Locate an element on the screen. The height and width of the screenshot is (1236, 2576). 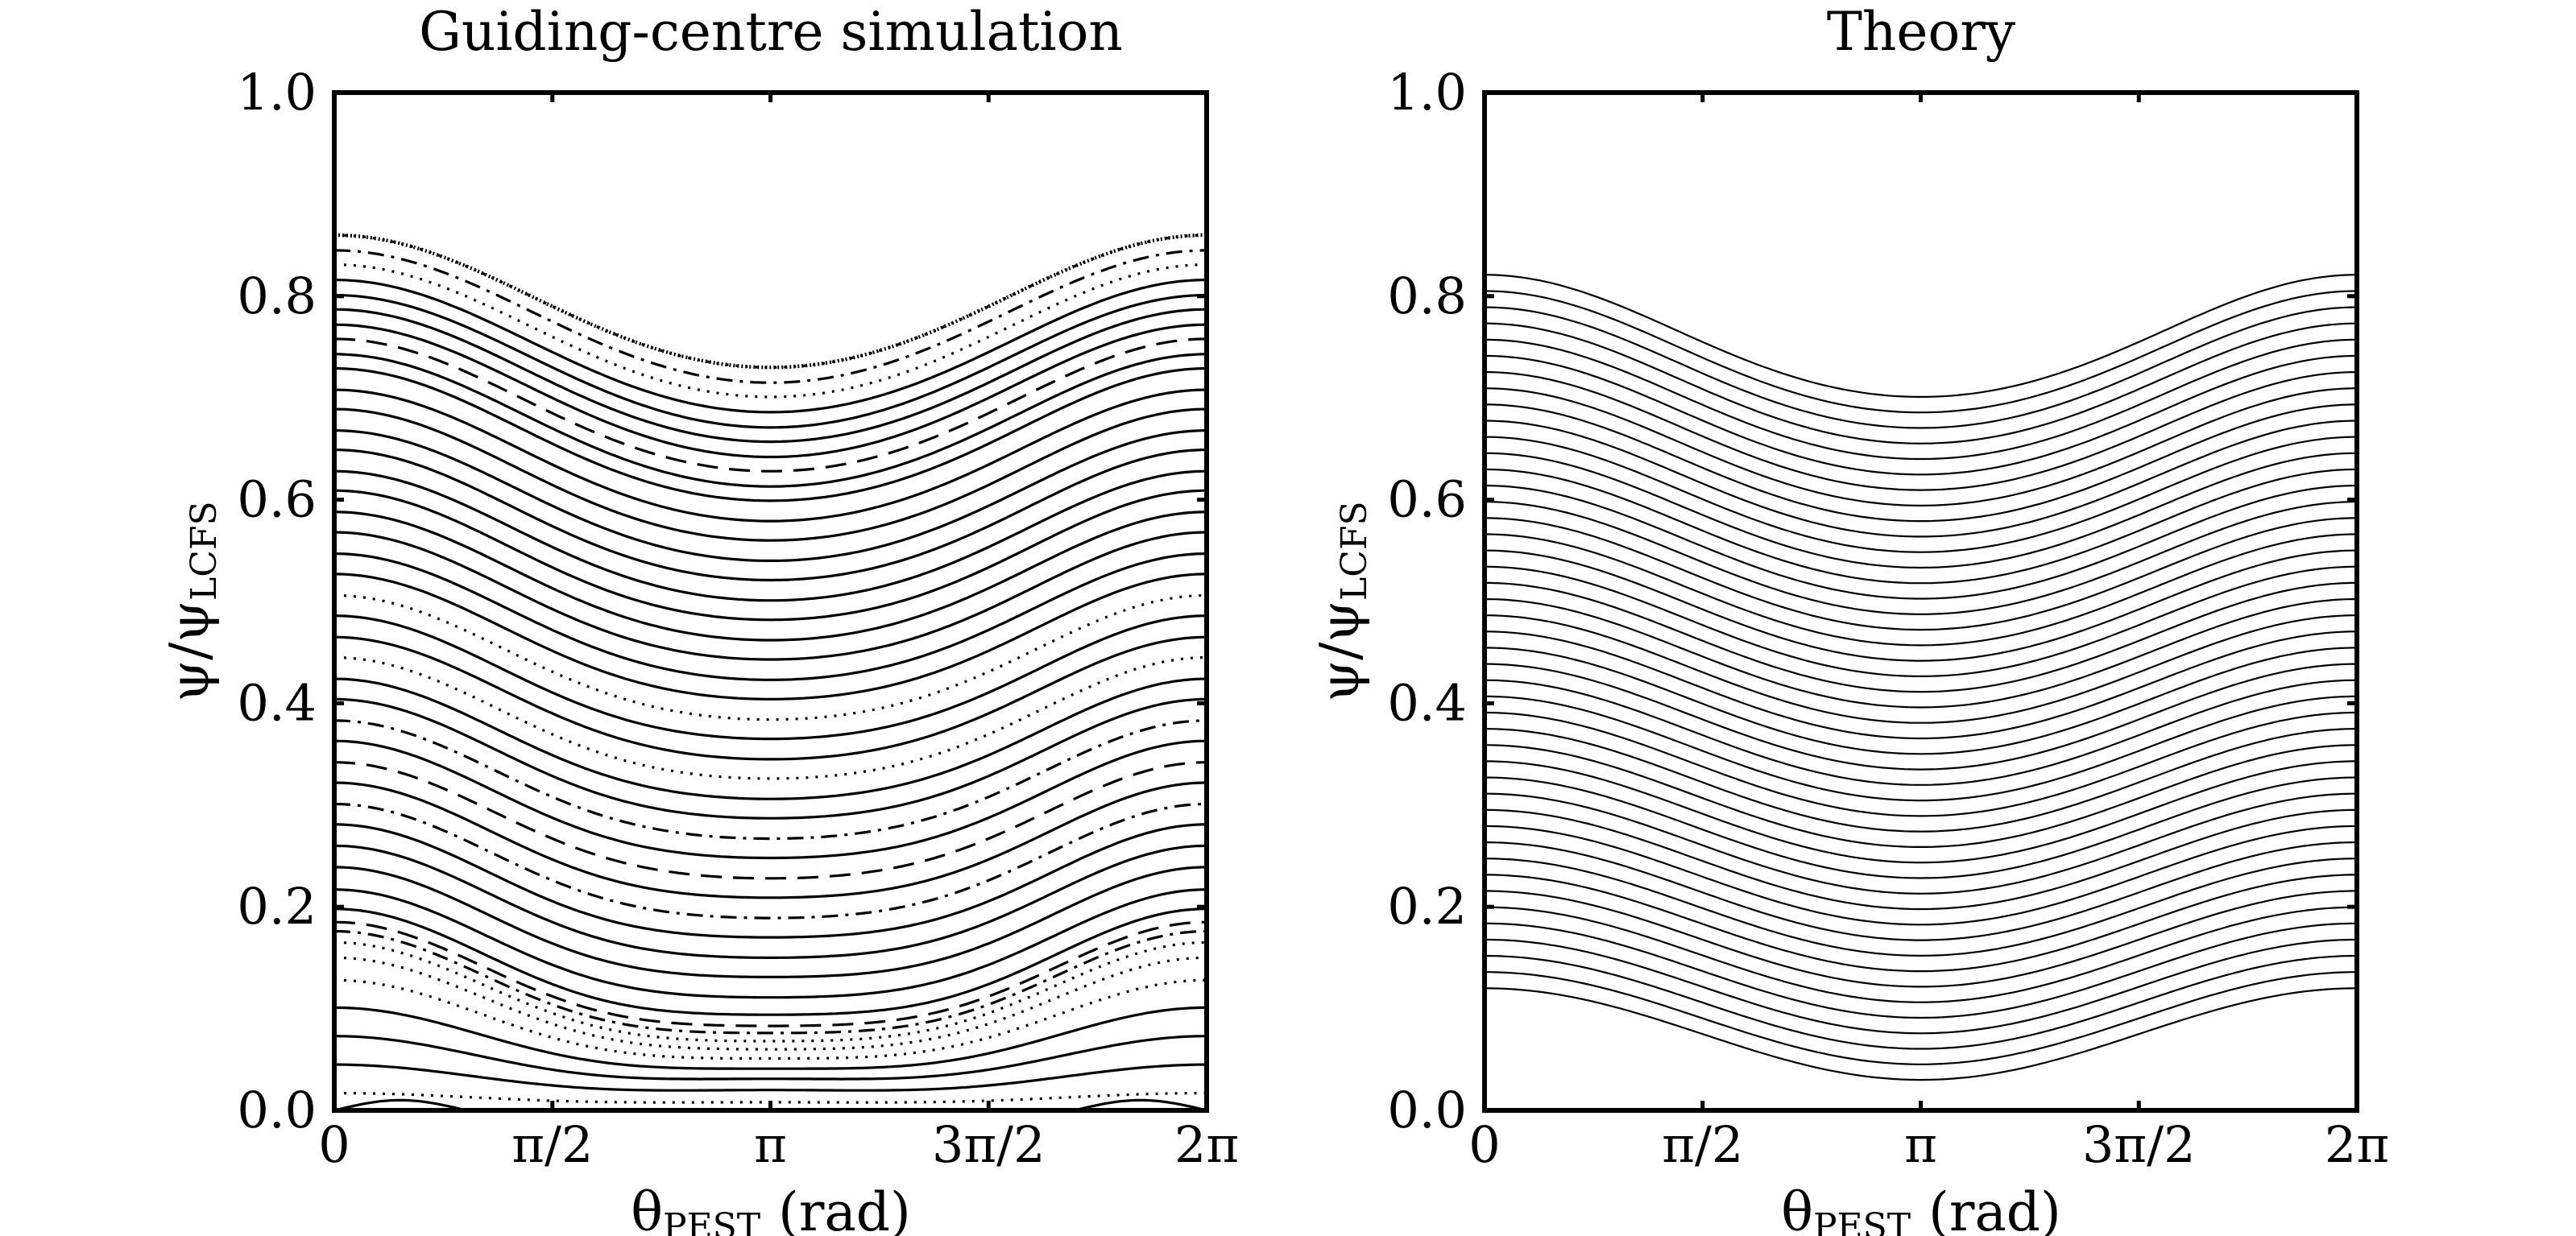
x-tick-label: 3π/2 is located at coordinates (2139, 1144).